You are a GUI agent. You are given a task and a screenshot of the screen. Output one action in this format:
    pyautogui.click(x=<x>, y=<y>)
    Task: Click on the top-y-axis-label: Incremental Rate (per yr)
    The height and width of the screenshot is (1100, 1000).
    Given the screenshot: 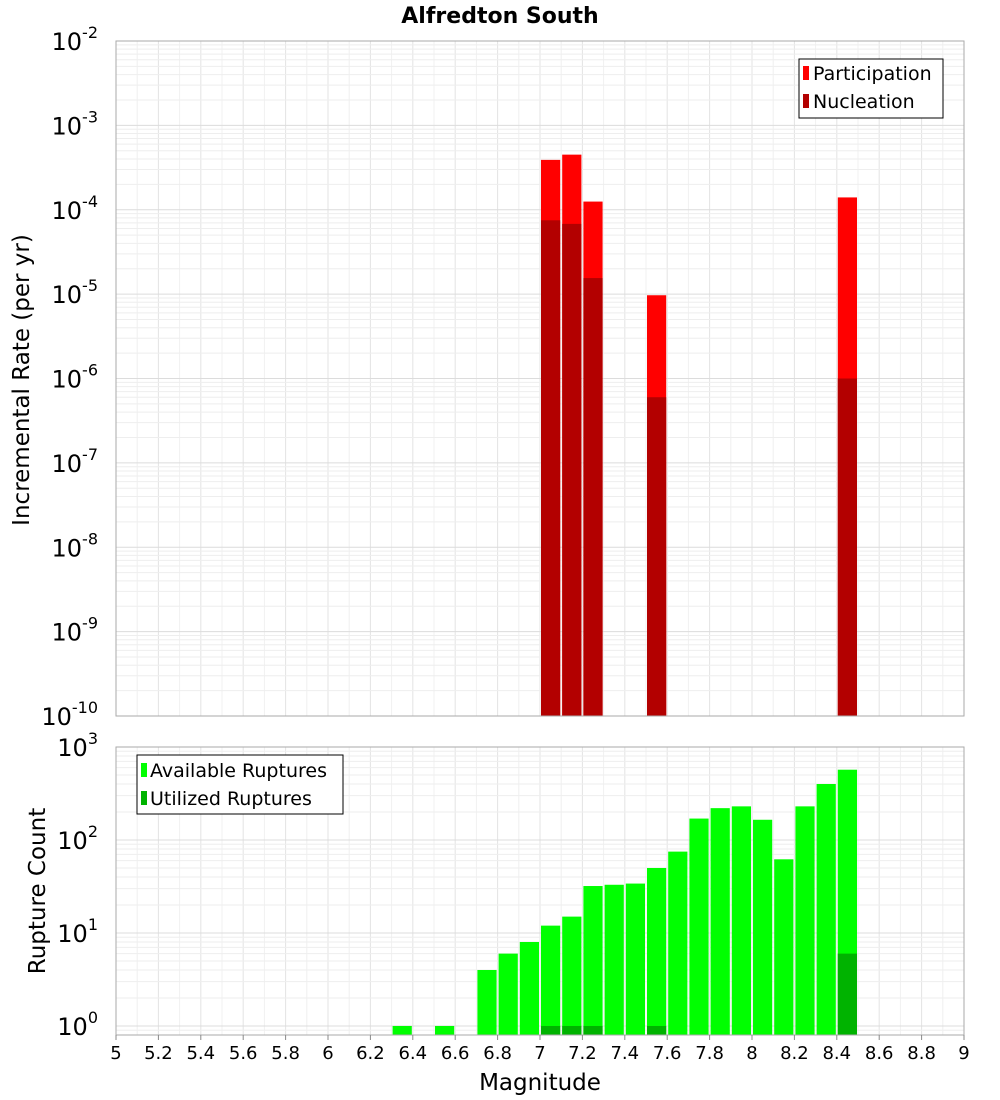 What is the action you would take?
    pyautogui.click(x=22, y=380)
    